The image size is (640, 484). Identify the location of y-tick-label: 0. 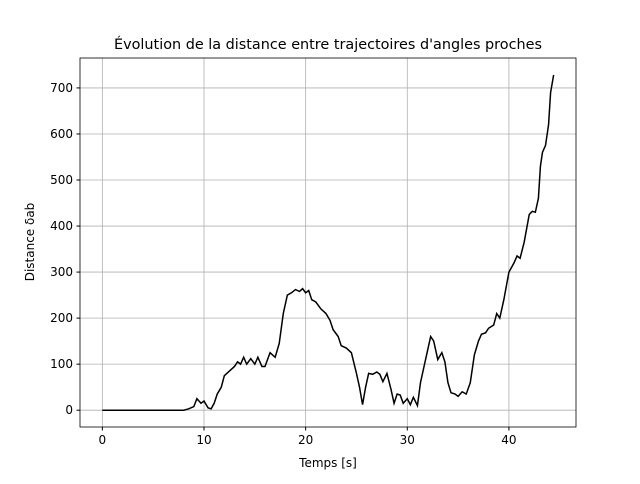
(69, 410).